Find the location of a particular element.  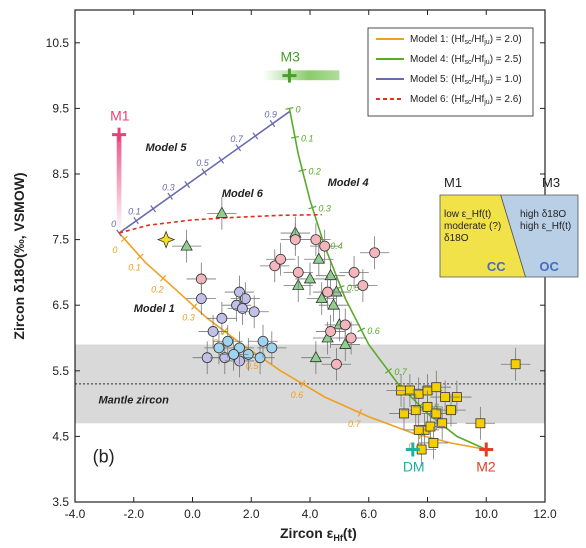

x-tick-label: 2.0 is located at coordinates (251, 514).